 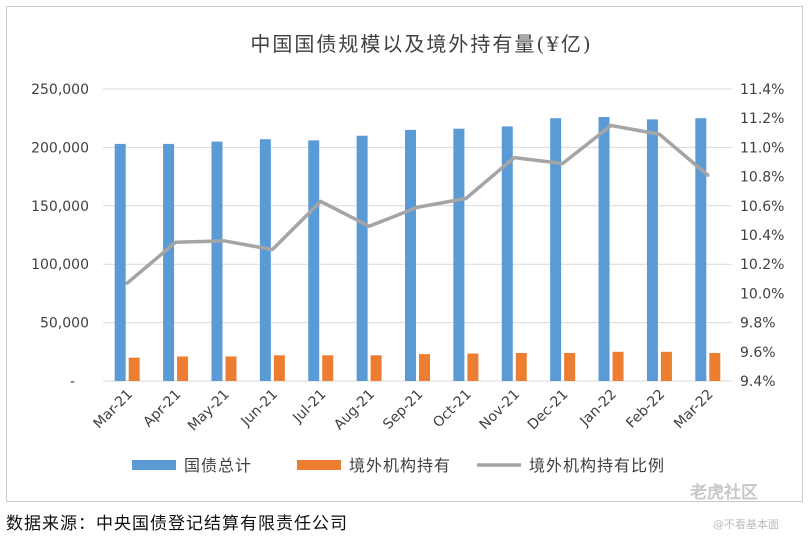 What do you see at coordinates (762, 90) in the screenshot?
I see `y-right-tick-label: 11.4%` at bounding box center [762, 90].